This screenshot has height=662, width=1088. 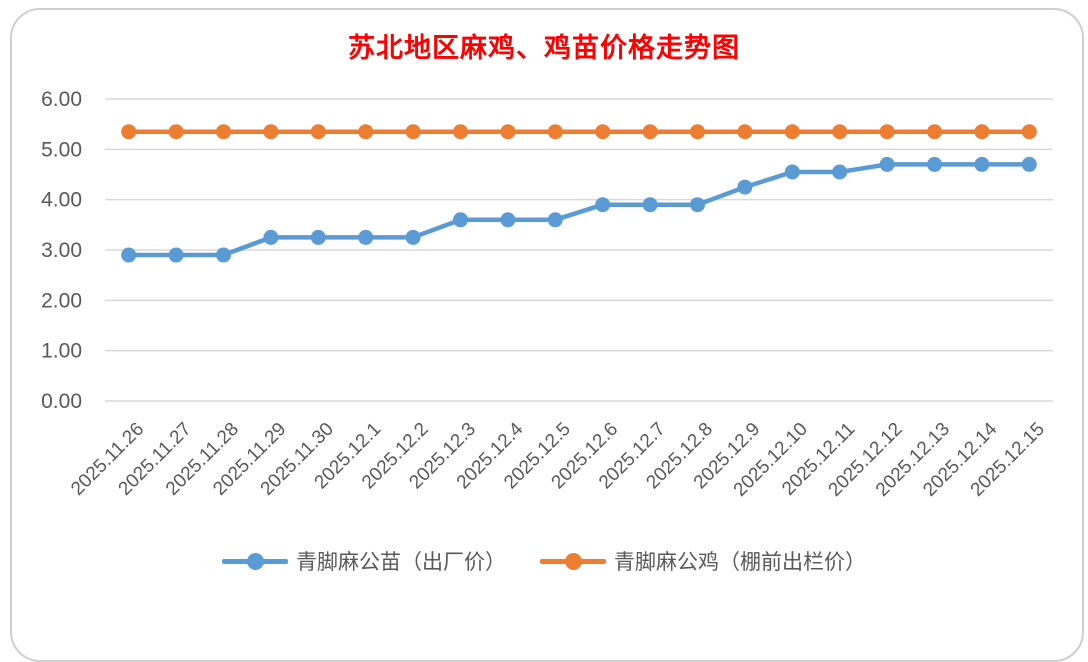 I want to click on legend: 青脚麻公苗（出厂价） 青脚麻公鸡（棚前出栏价）, so click(x=544, y=561).